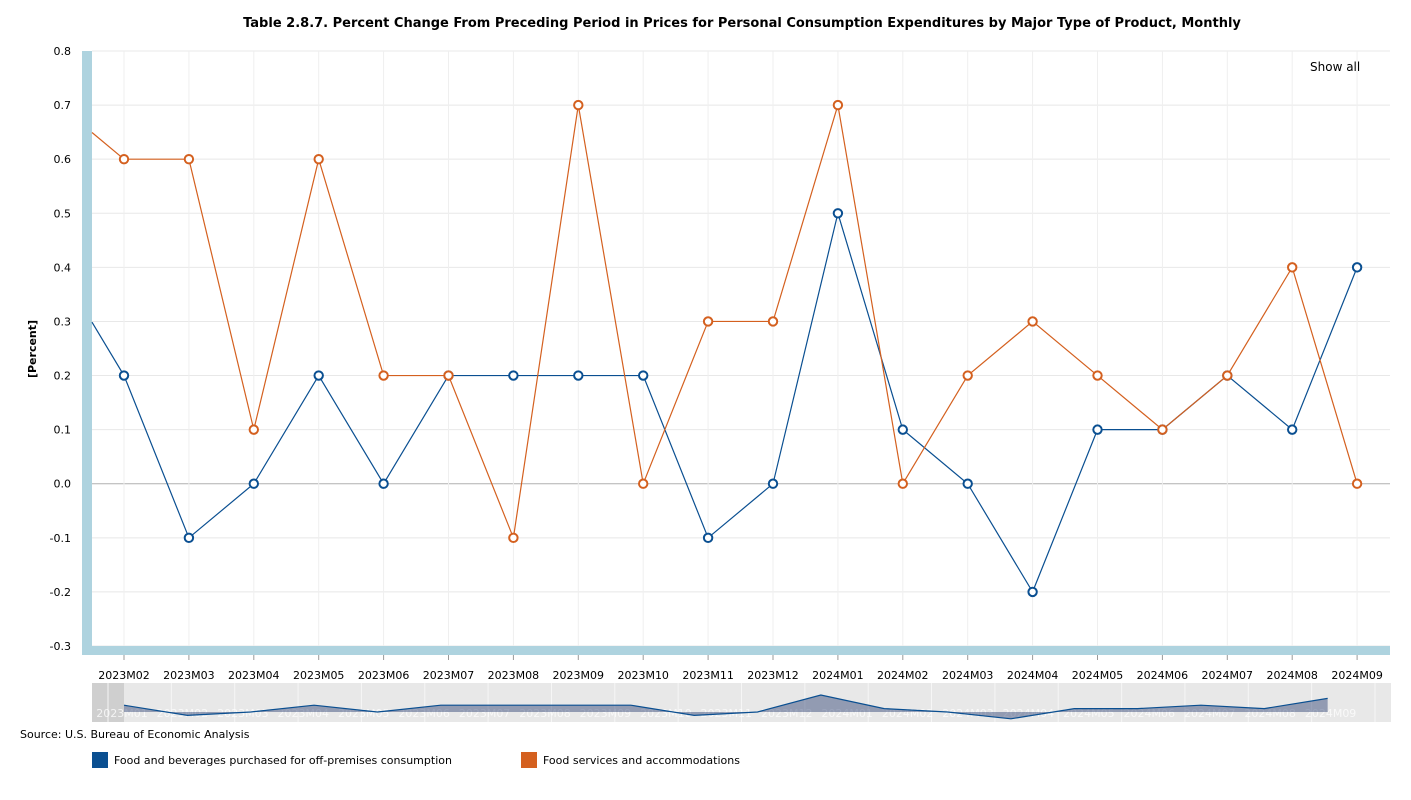  I want to click on y-axis-label: [Percent], so click(32, 349).